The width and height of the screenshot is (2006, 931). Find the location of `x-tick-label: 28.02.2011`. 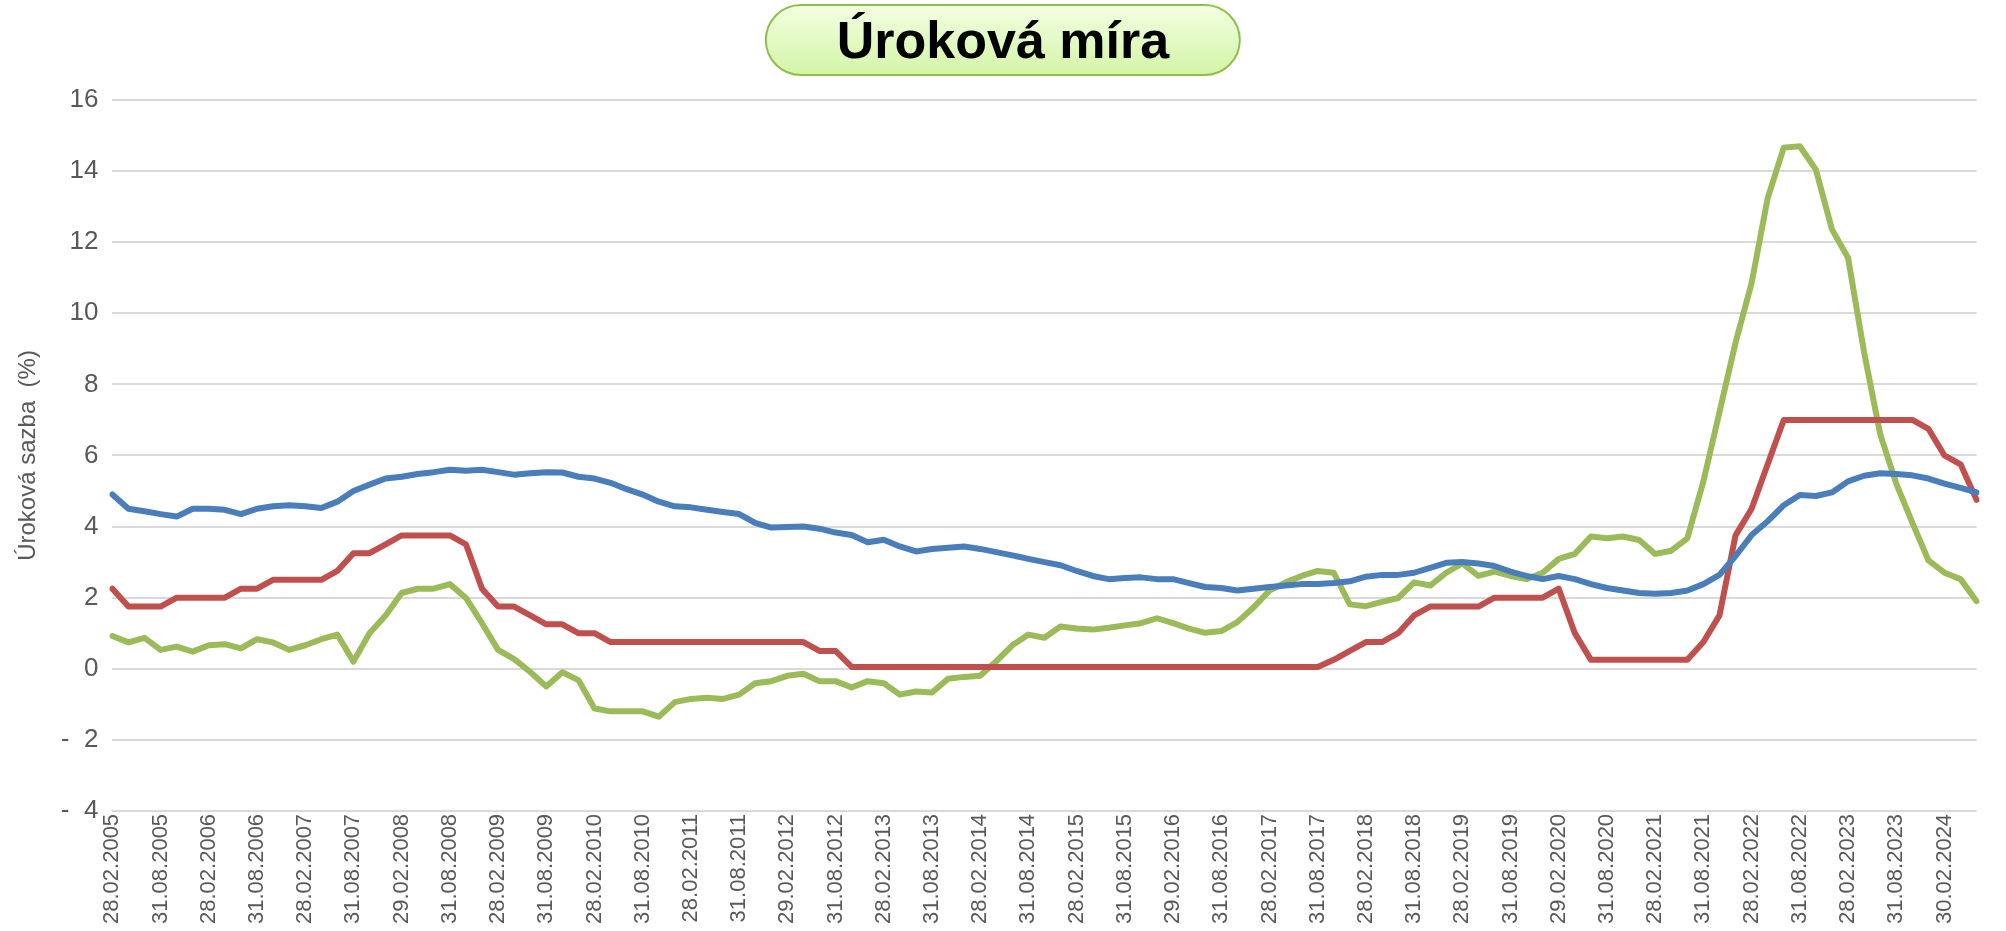

x-tick-label: 28.02.2011 is located at coordinates (689, 868).